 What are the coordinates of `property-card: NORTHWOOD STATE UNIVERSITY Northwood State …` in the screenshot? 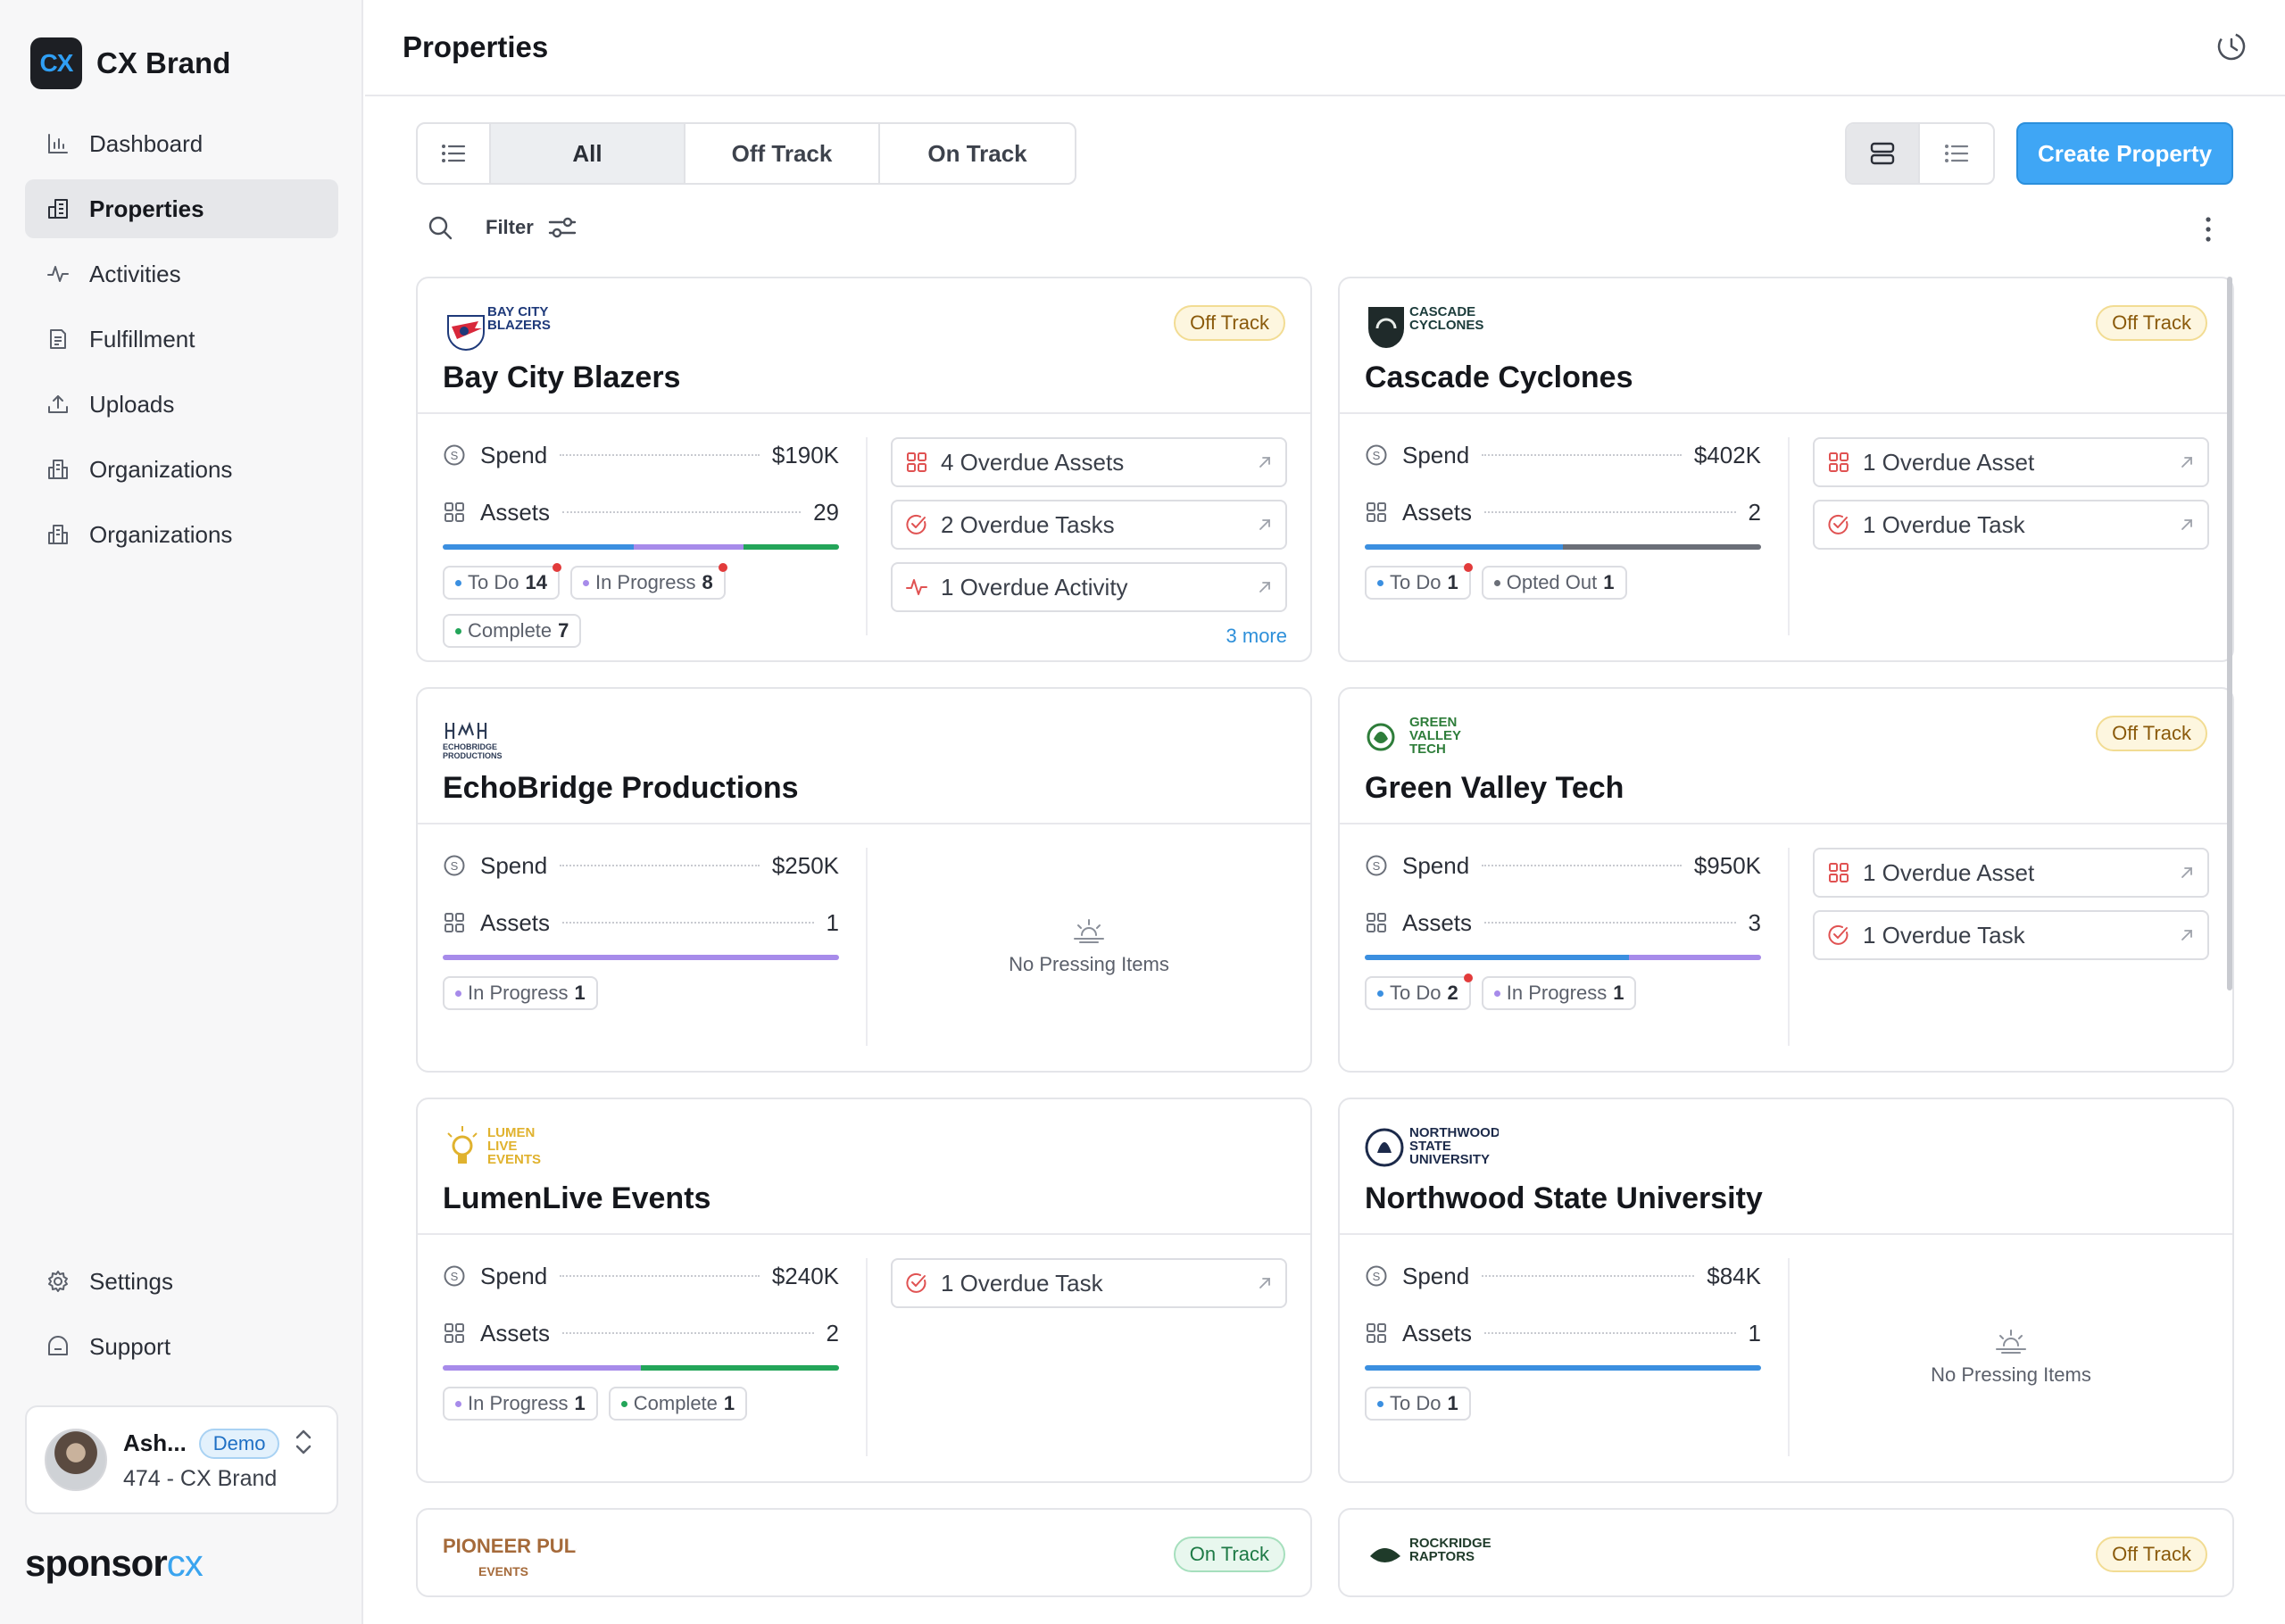 It's located at (1786, 1290).